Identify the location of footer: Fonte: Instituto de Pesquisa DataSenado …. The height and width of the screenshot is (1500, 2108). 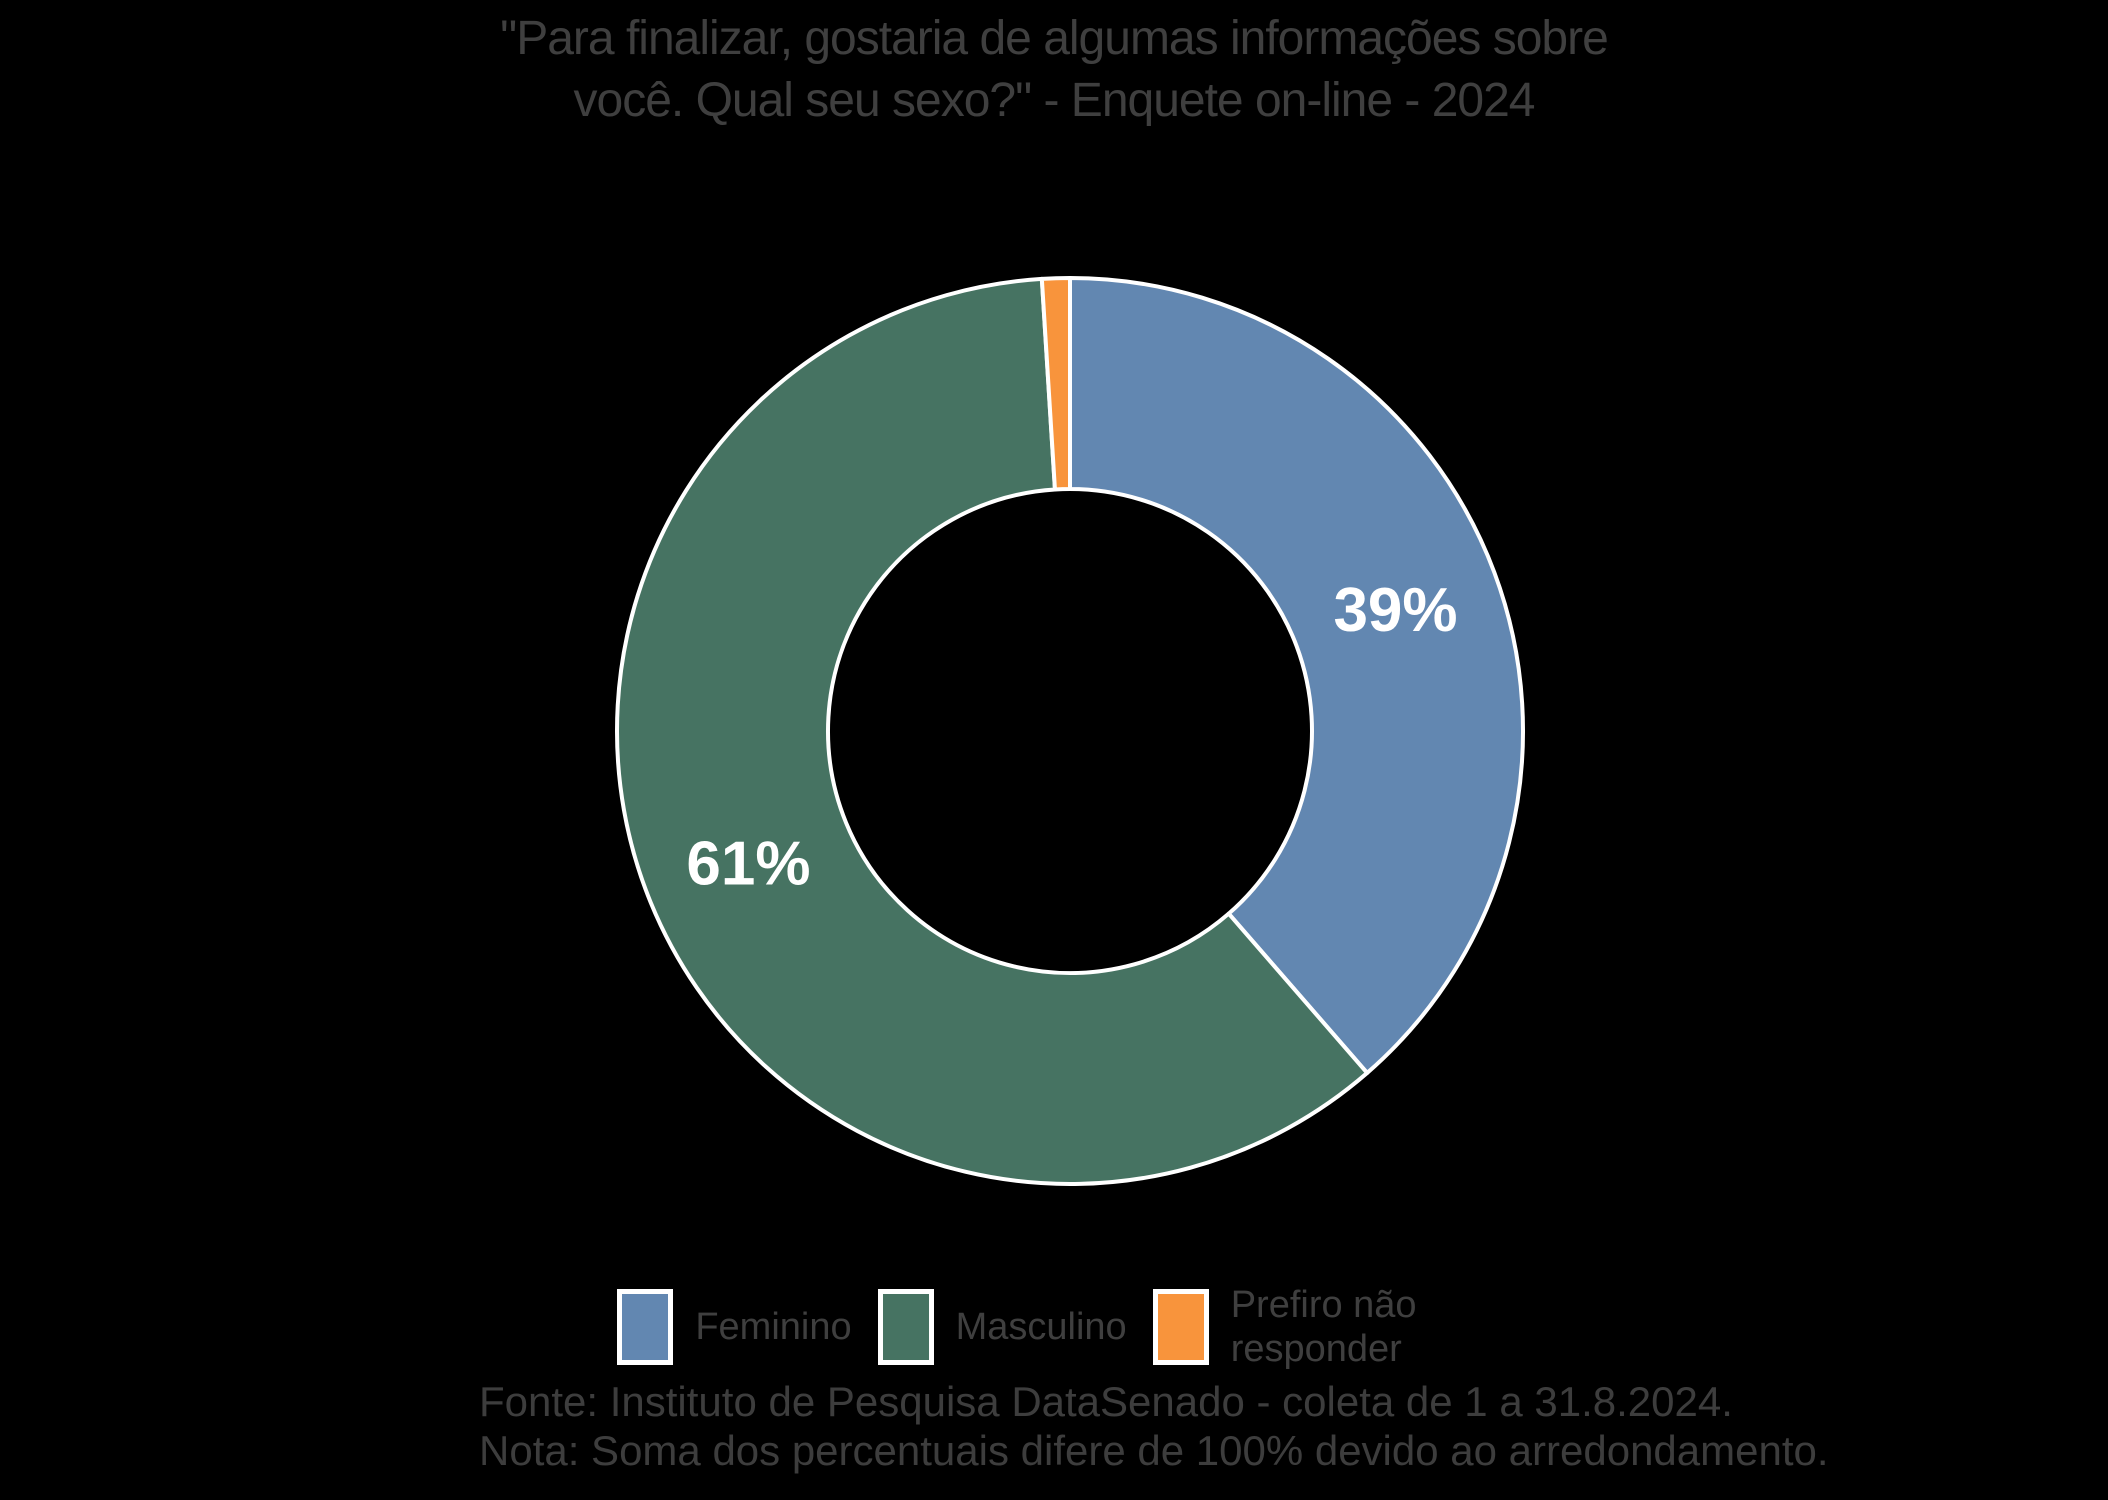
(1154, 1426).